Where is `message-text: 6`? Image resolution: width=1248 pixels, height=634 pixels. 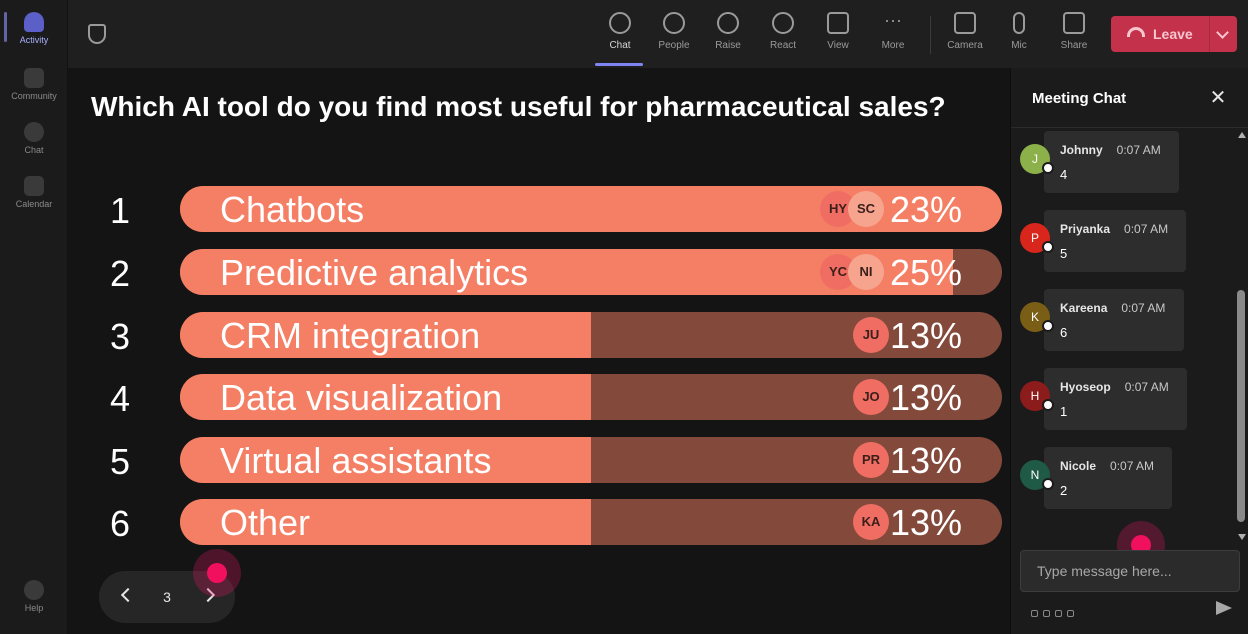
message-text: 6 is located at coordinates (1064, 332).